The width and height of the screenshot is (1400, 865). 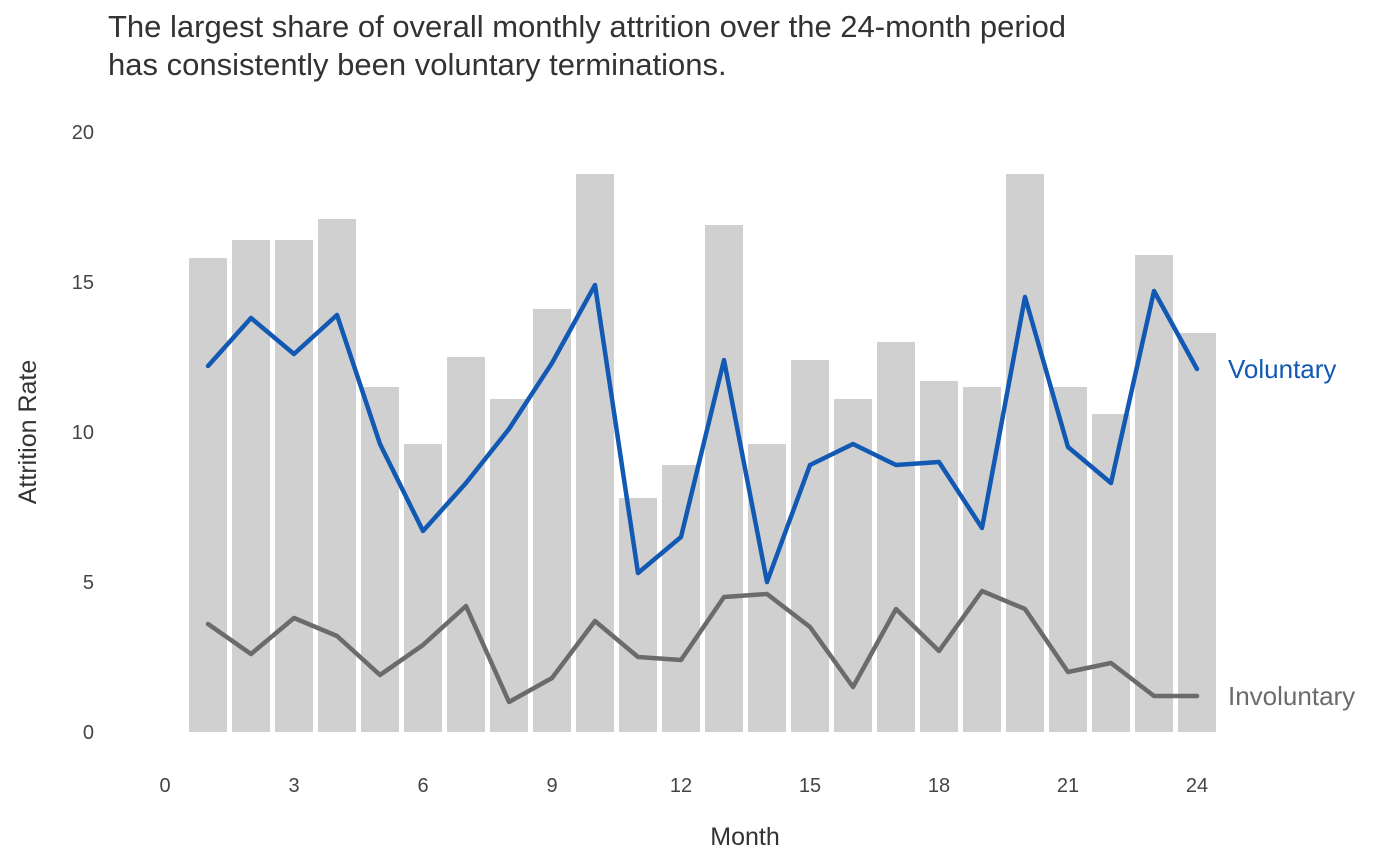 I want to click on y-tick-0: 0, so click(x=88, y=733).